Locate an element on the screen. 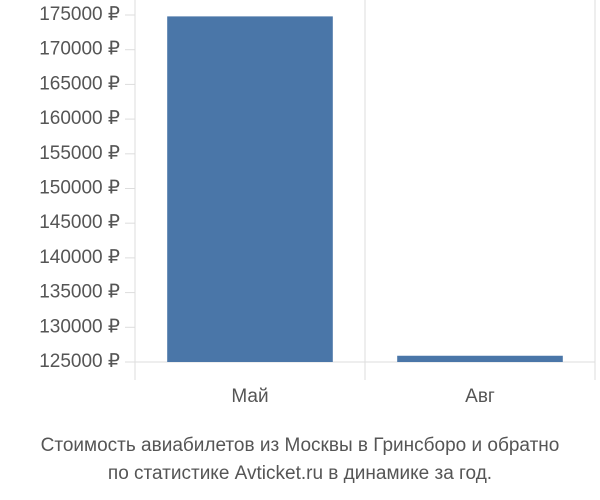 The height and width of the screenshot is (500, 600). y-tick-label: 160000 ₽ is located at coordinates (79, 118).